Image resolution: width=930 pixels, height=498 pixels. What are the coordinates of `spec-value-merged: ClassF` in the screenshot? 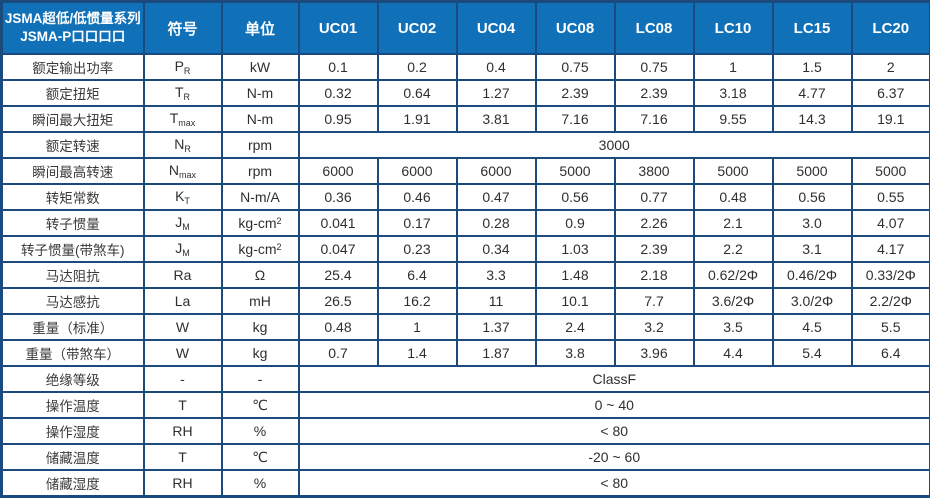 It's located at (614, 379).